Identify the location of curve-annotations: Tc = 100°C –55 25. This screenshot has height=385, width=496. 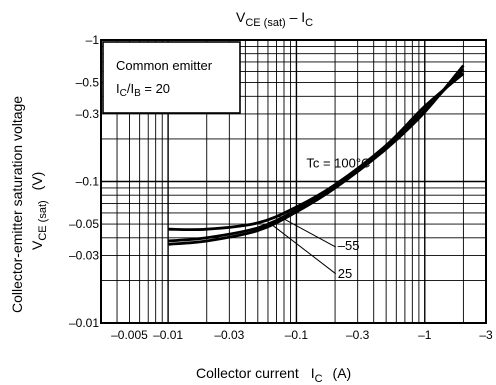
(318, 218).